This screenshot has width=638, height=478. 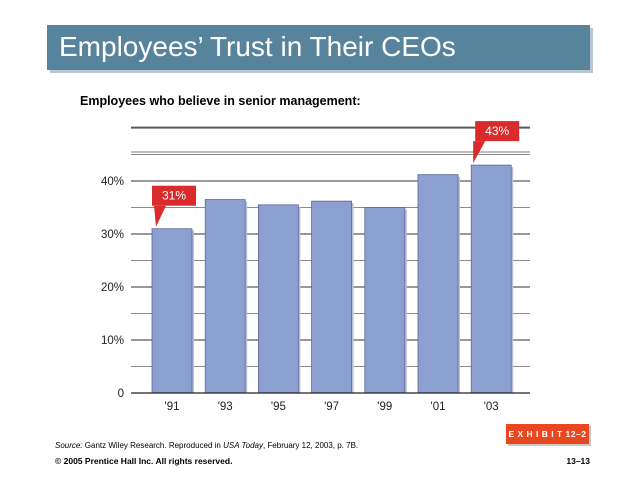 I want to click on y-tick-label: 40%, so click(x=112, y=182).